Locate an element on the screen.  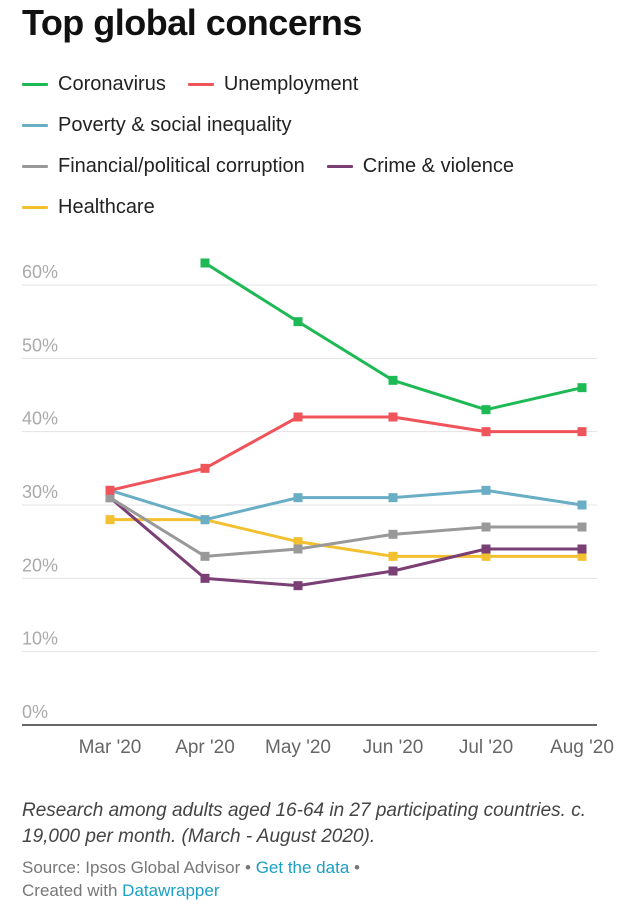
legend-item-crime: Crime & violence is located at coordinates (420, 166).